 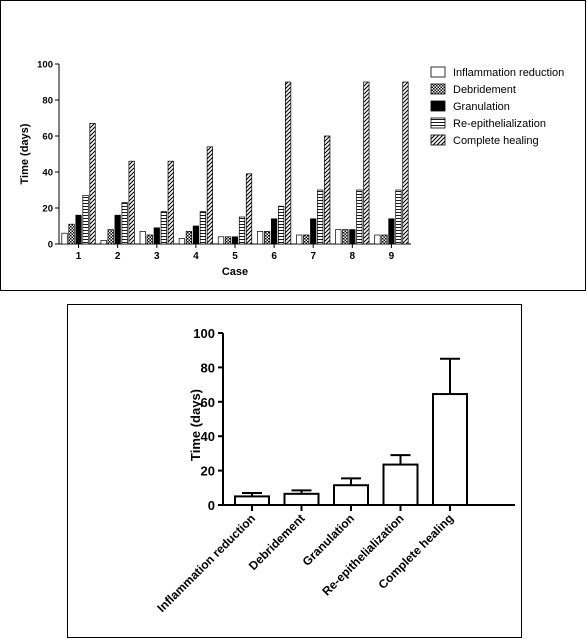 What do you see at coordinates (157, 256) in the screenshot?
I see `x-tick-label: 3` at bounding box center [157, 256].